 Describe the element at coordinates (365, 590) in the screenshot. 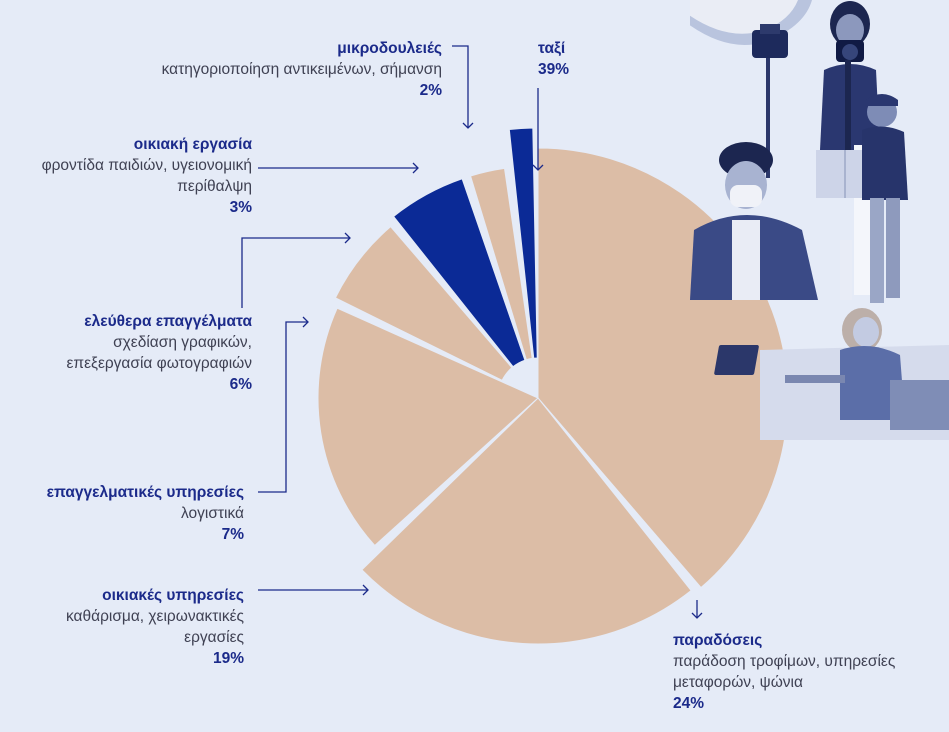

I see `leader-home-services-arrowhead` at that location.